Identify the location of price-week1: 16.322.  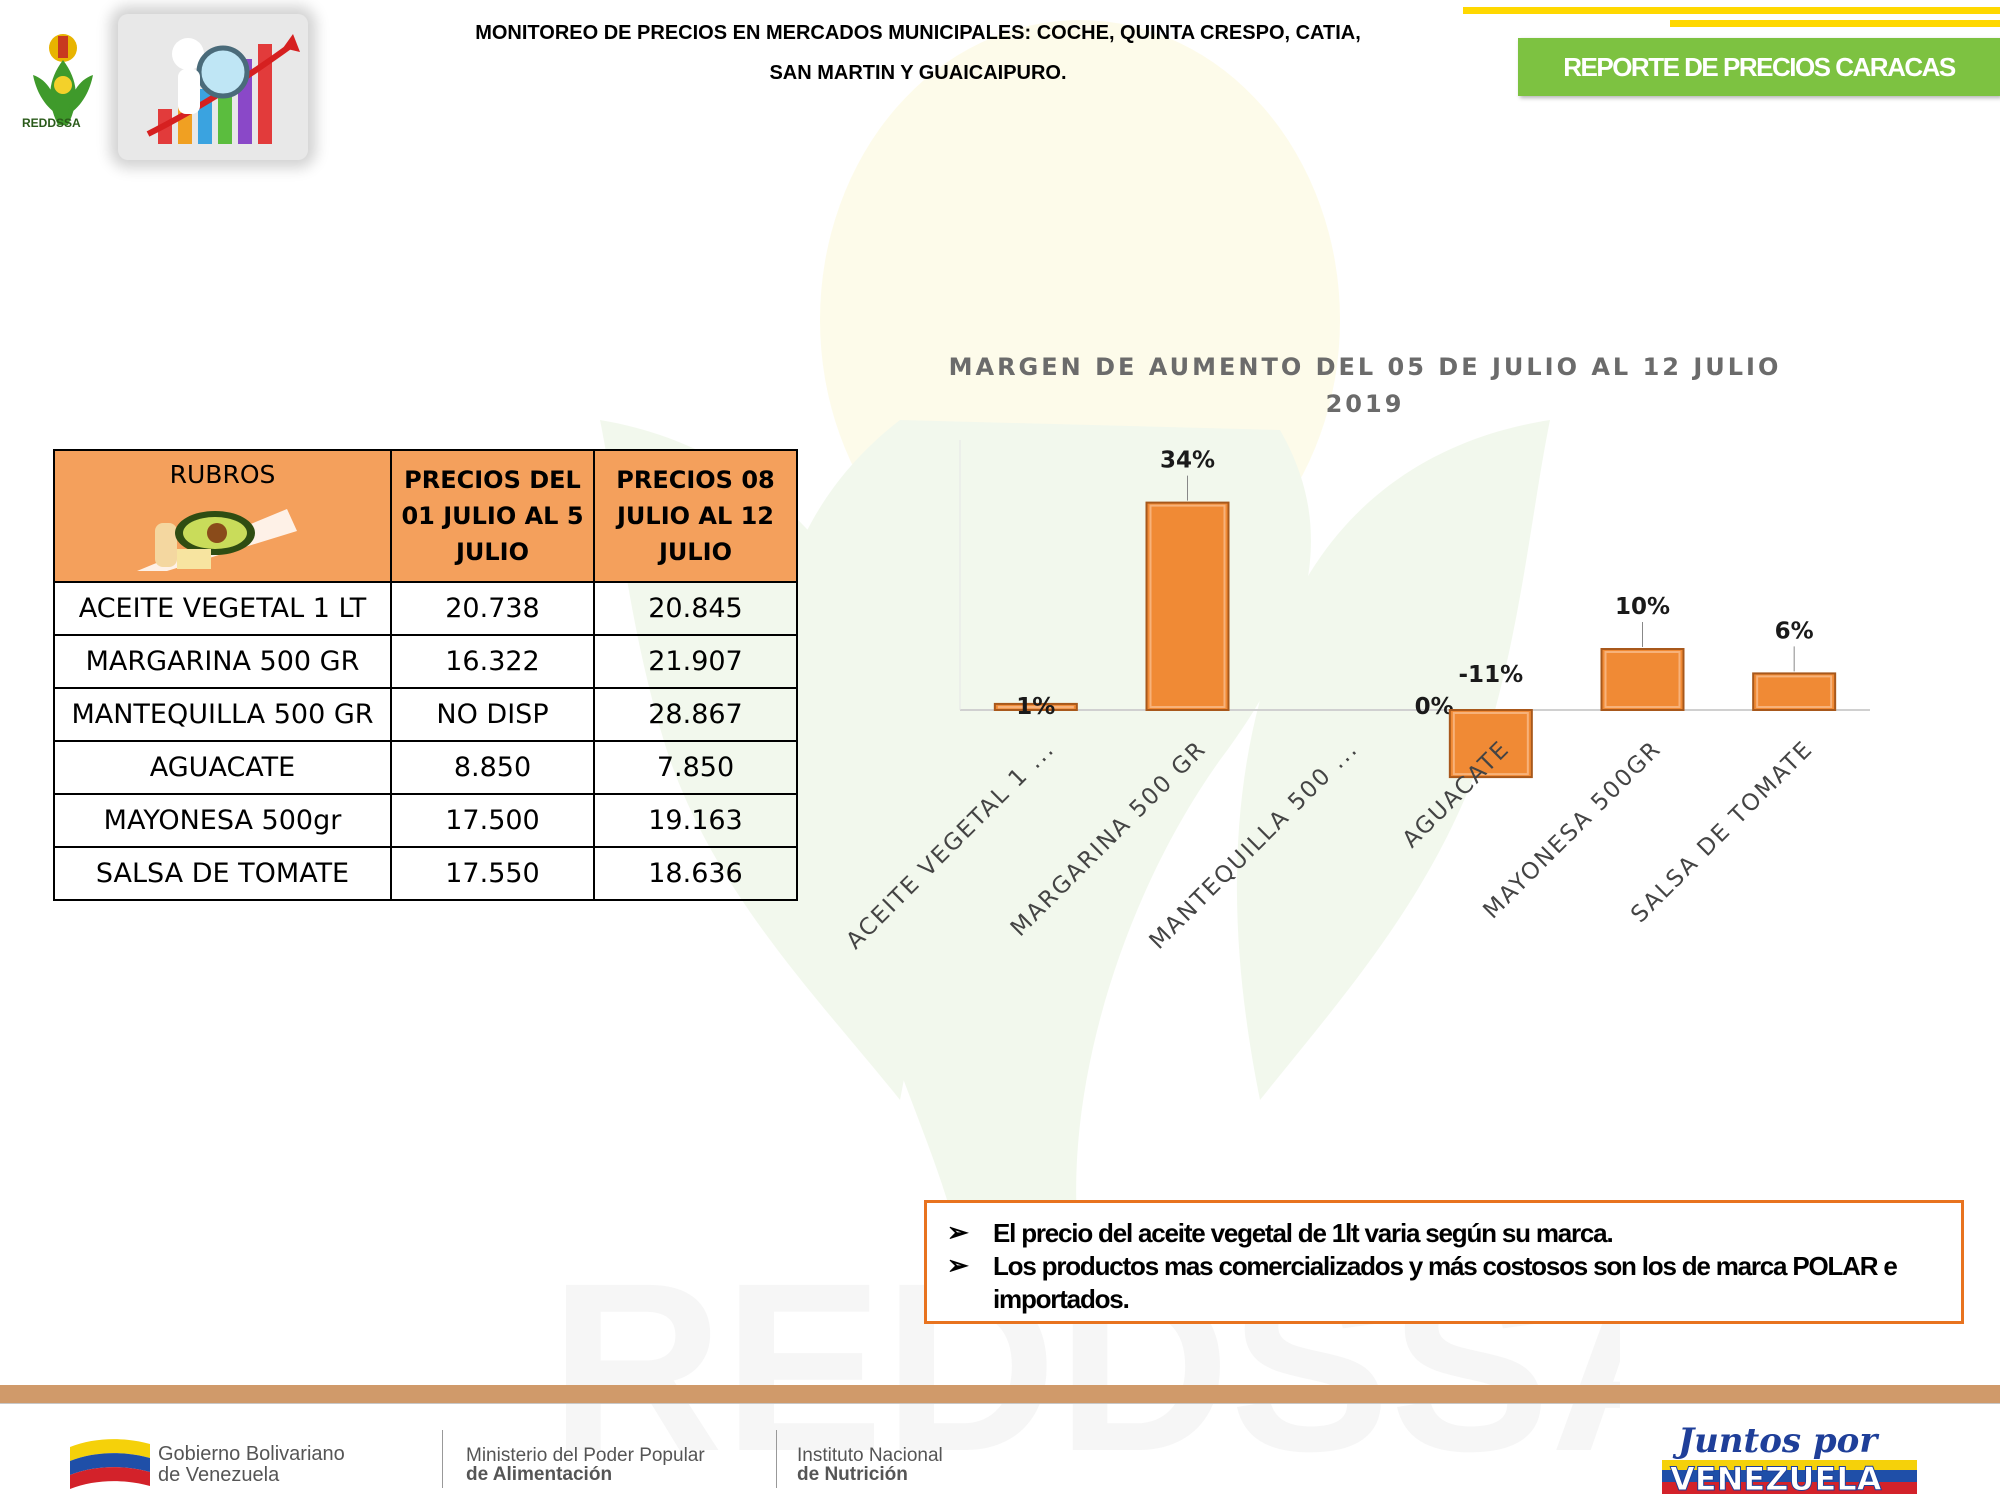
(492, 661).